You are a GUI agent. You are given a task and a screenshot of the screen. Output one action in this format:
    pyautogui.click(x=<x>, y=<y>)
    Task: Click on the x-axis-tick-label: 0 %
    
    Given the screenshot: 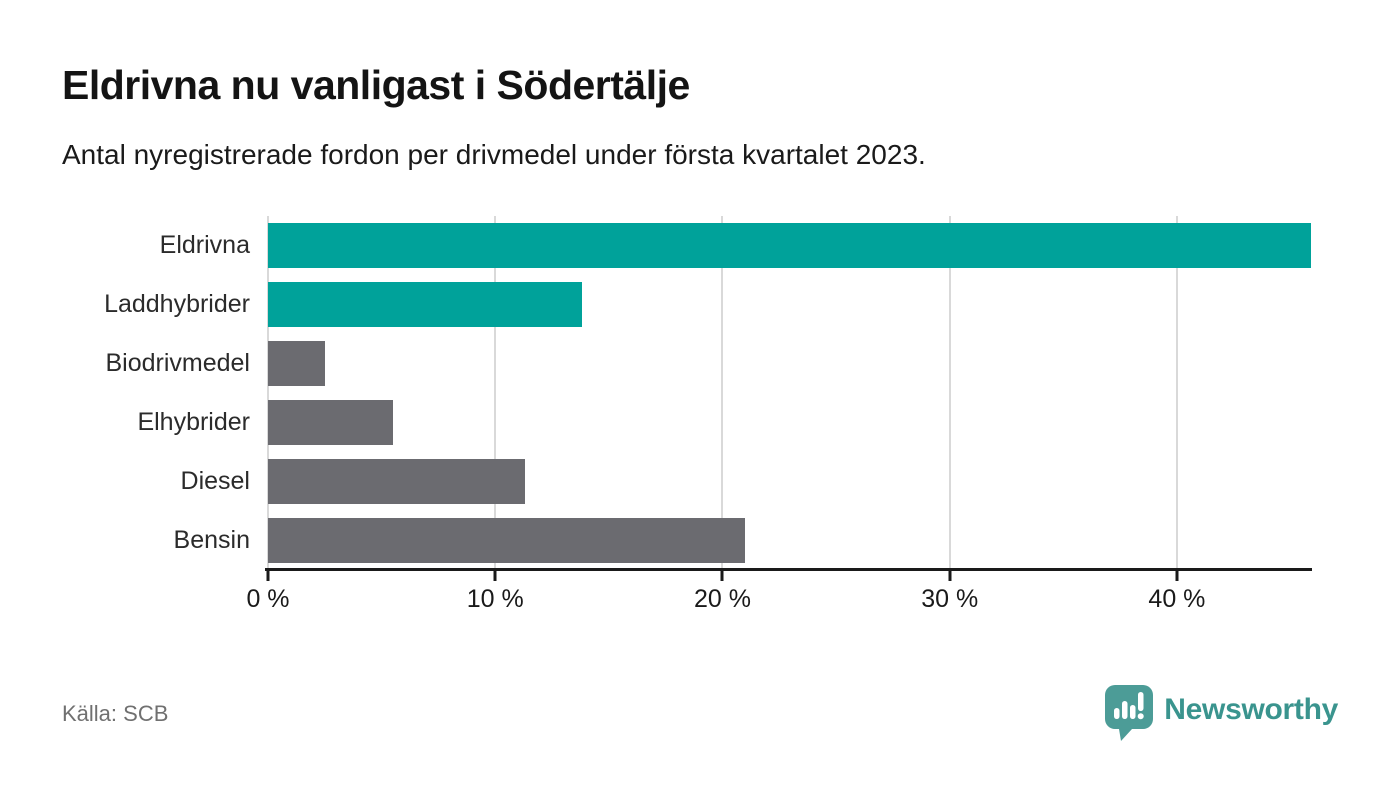 What is the action you would take?
    pyautogui.click(x=268, y=599)
    